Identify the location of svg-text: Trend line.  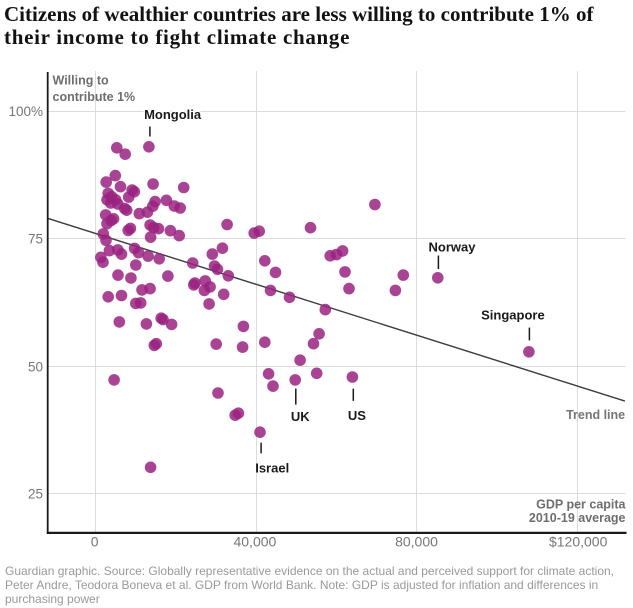
(595, 415).